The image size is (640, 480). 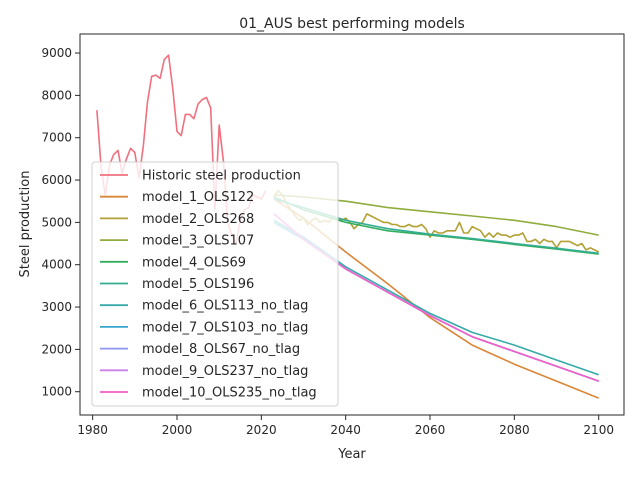 I want to click on y-tick-label: 7000, so click(x=56, y=138).